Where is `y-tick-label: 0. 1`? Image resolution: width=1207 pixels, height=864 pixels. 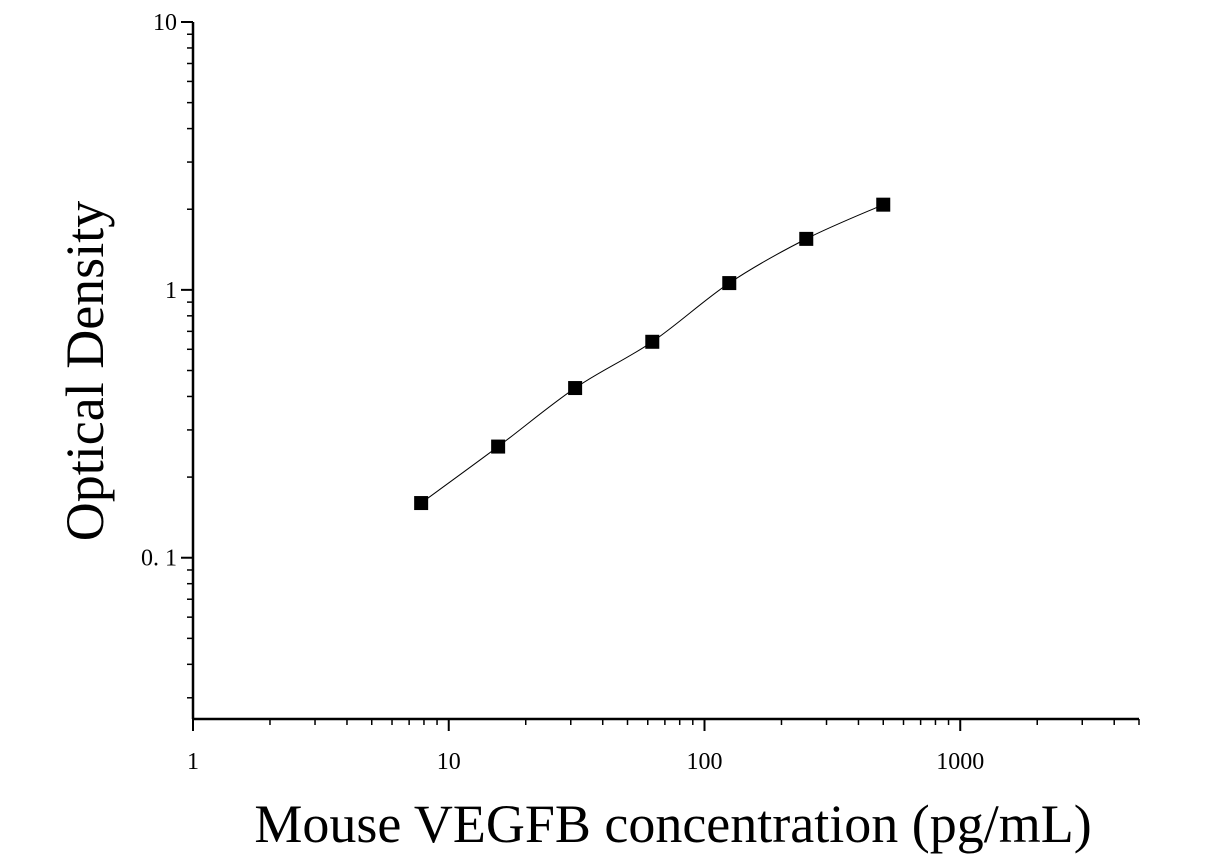
y-tick-label: 0. 1 is located at coordinates (159, 559).